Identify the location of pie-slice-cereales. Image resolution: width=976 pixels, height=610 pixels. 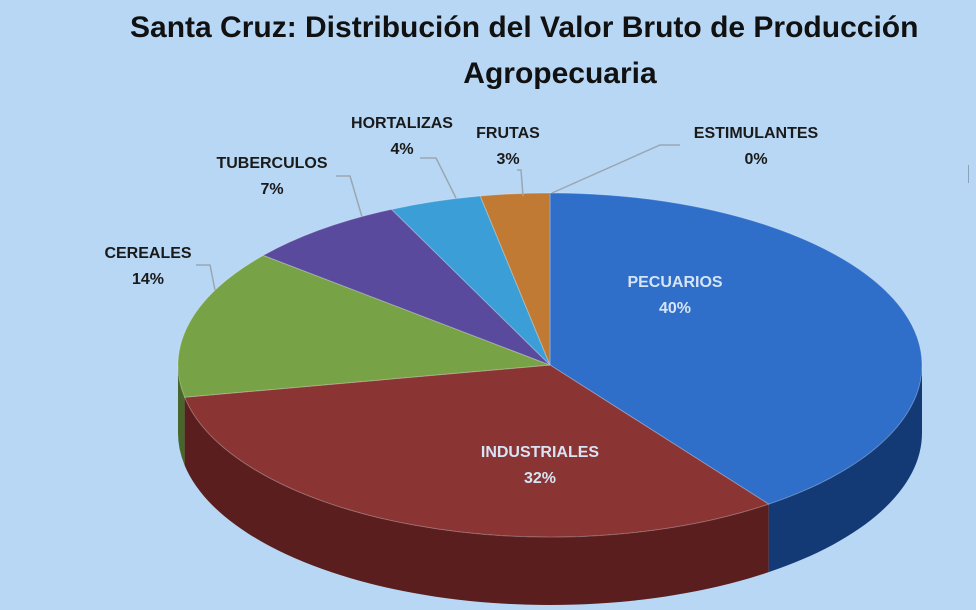
(364, 326).